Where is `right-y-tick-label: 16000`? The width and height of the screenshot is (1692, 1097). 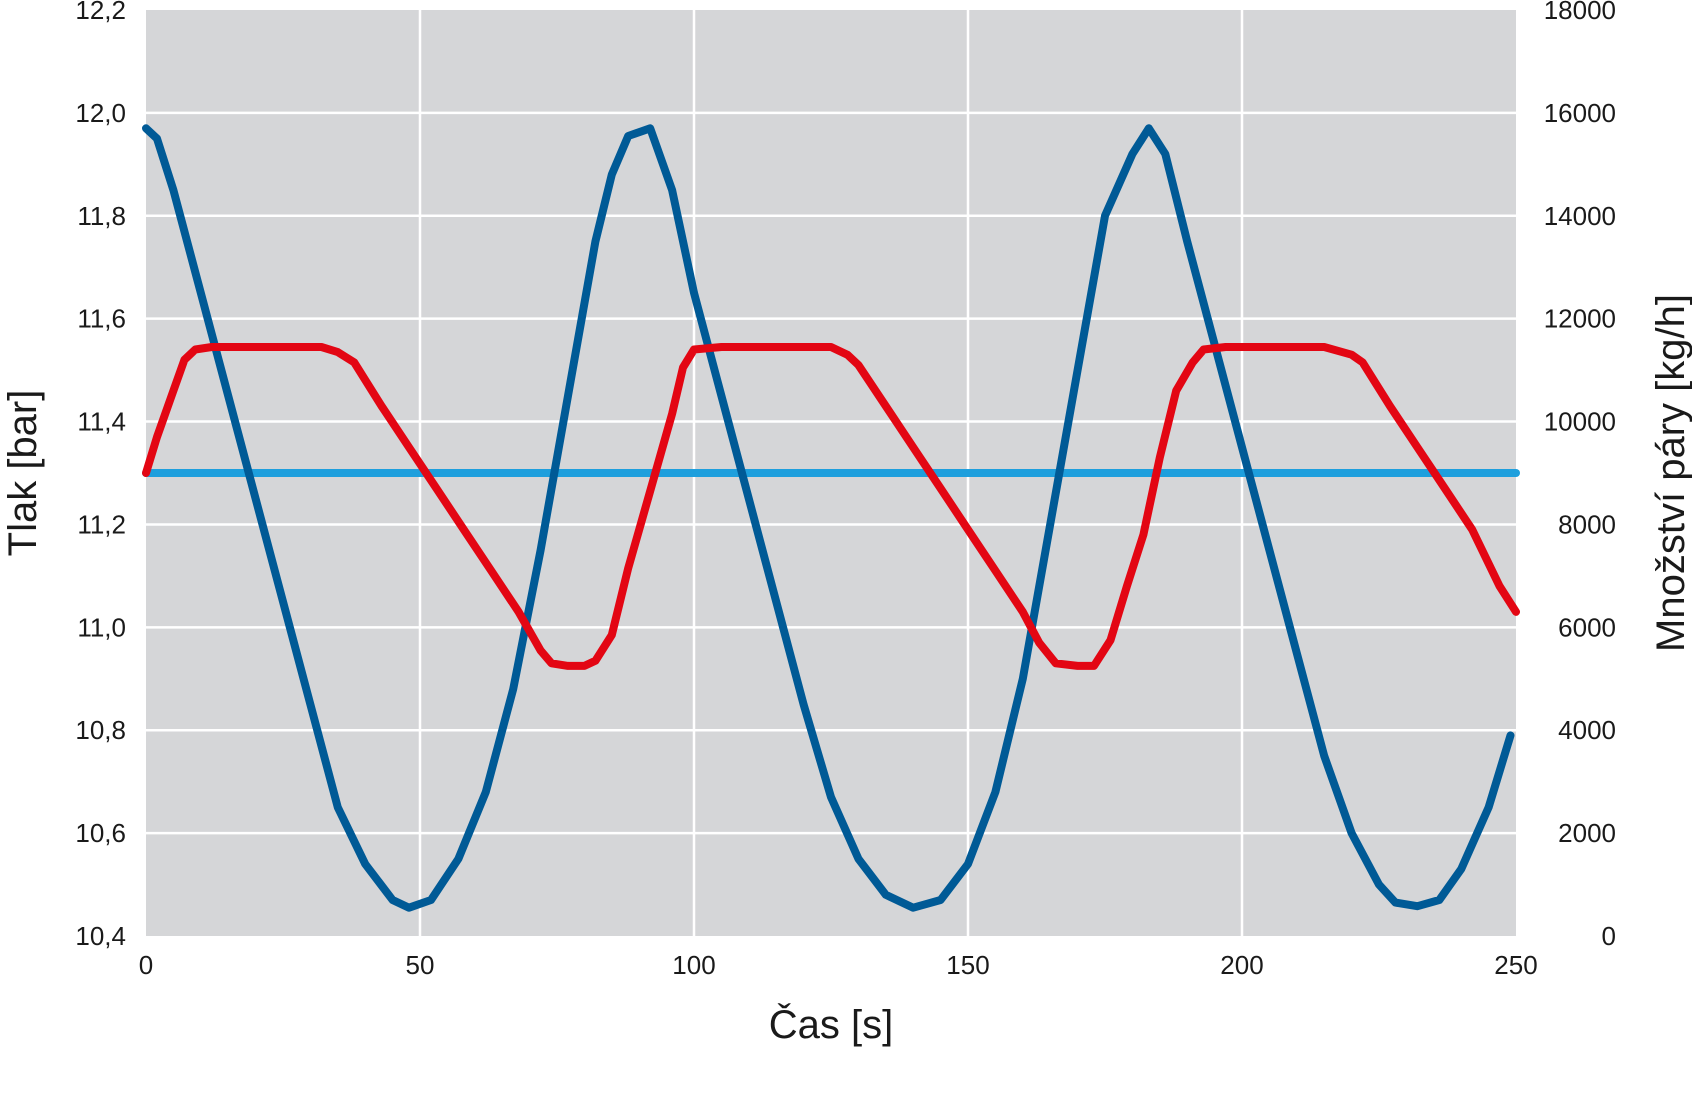 right-y-tick-label: 16000 is located at coordinates (1580, 113).